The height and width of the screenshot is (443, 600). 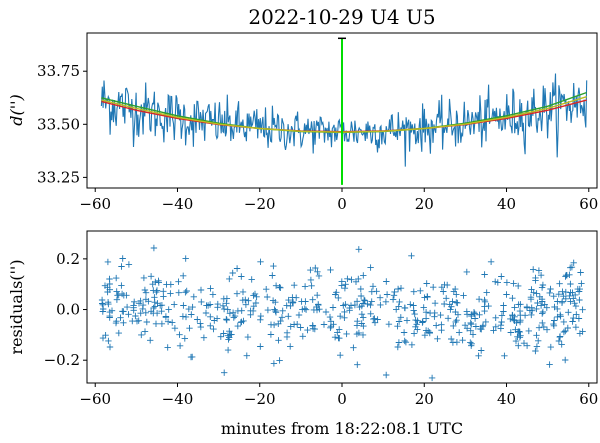 What do you see at coordinates (342, 204) in the screenshot?
I see `top-x-tick-label: 0` at bounding box center [342, 204].